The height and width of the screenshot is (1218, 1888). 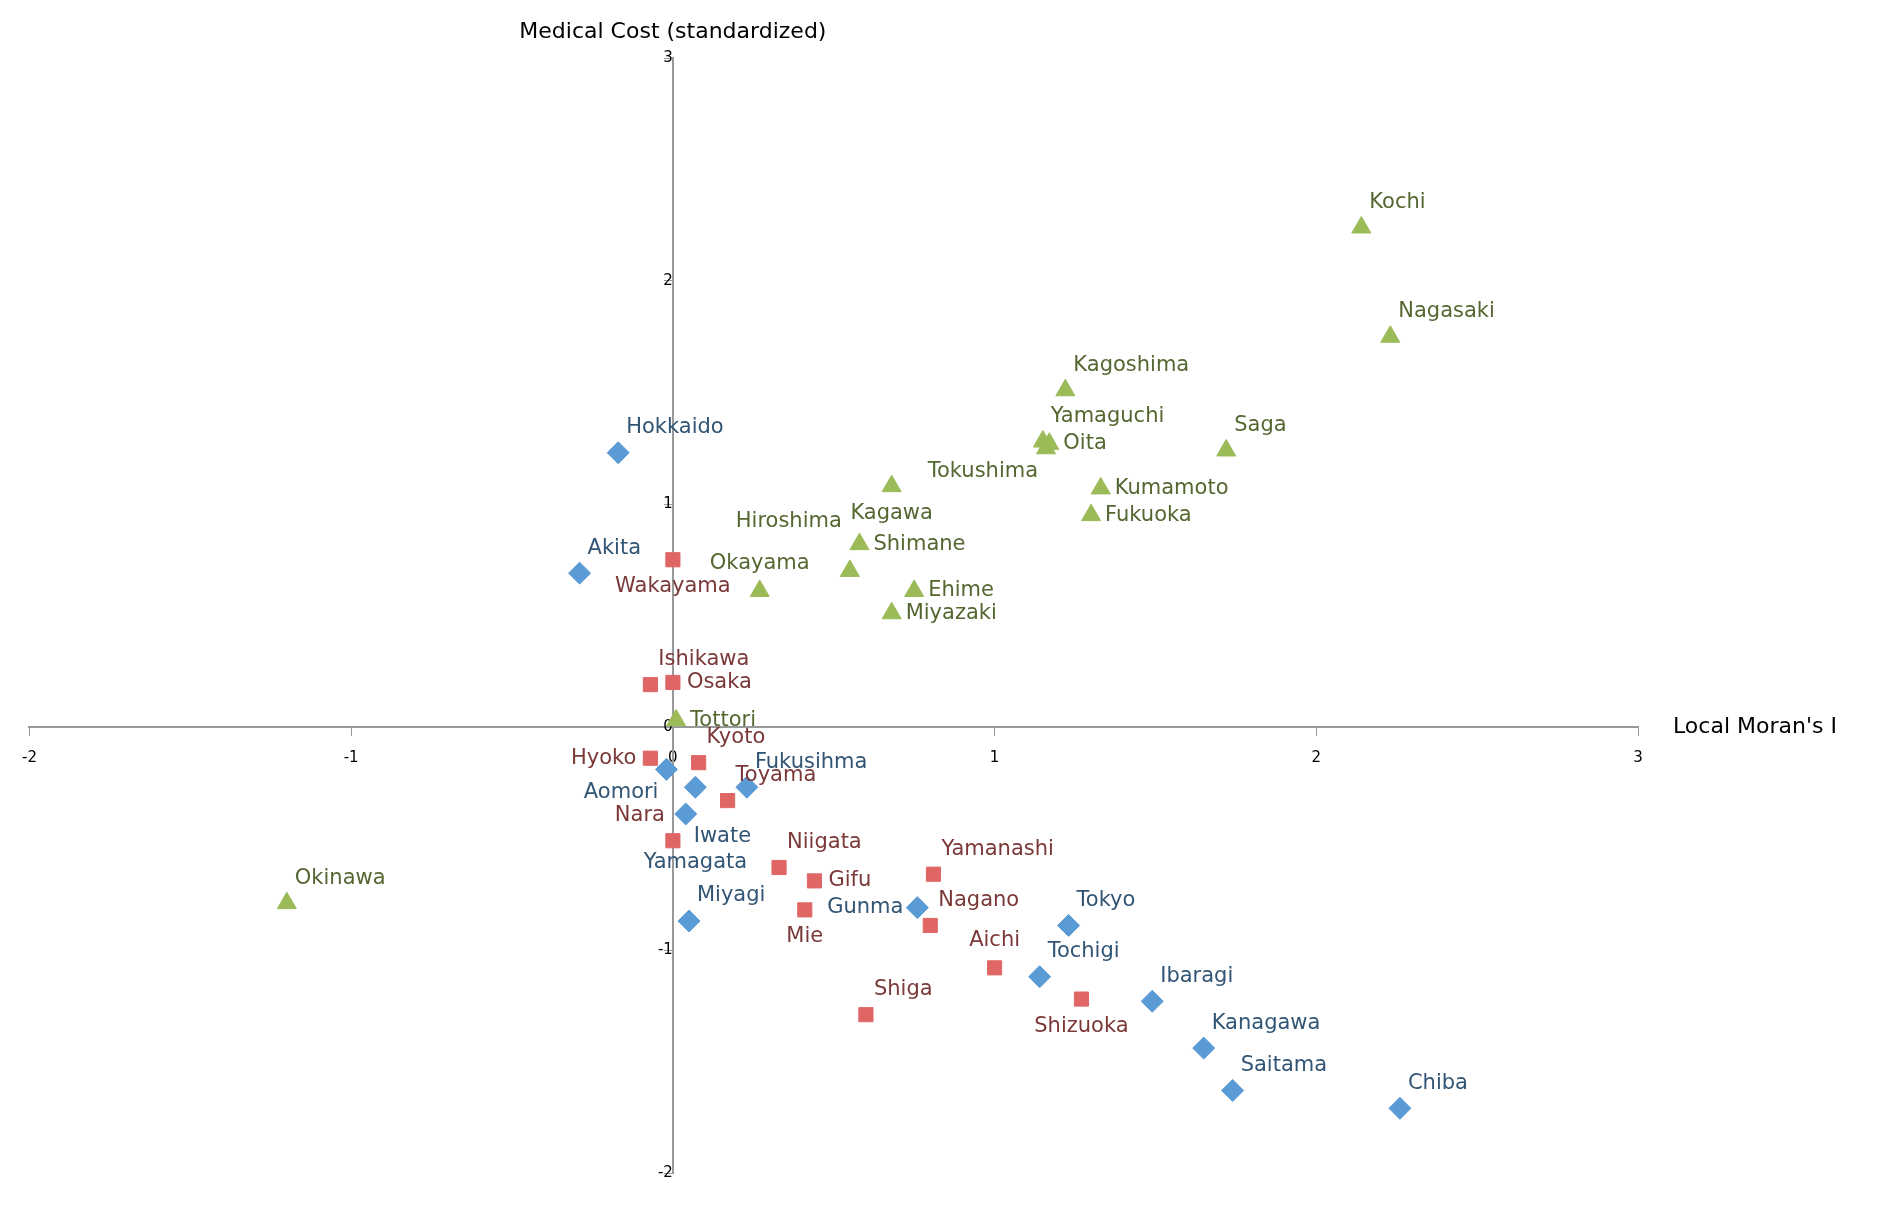 I want to click on annotation: Chiba, so click(x=1437, y=1081).